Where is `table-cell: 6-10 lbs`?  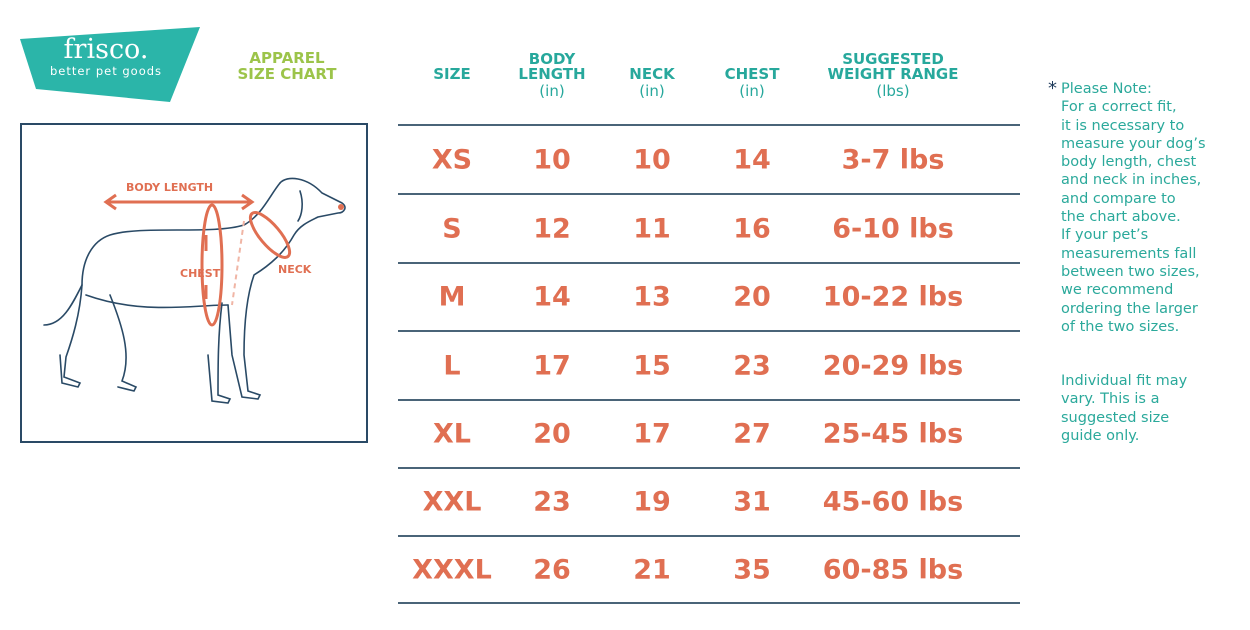
table-cell: 6-10 lbs is located at coordinates (893, 228).